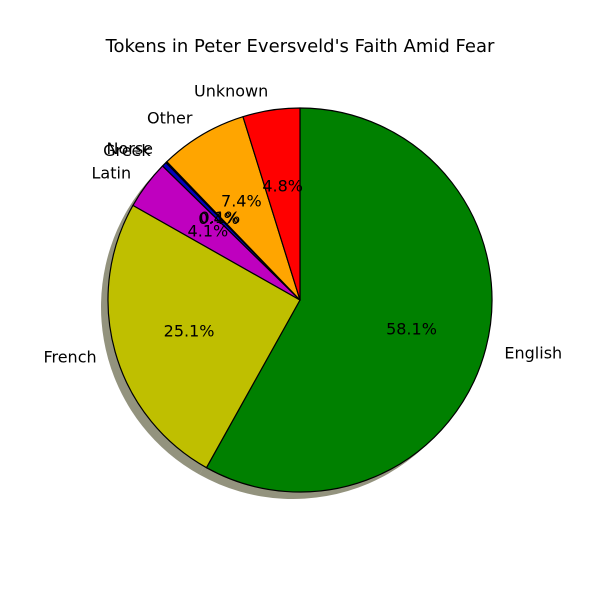 Image resolution: width=600 pixels, height=600 pixels. What do you see at coordinates (231, 91) in the screenshot?
I see `category-label-unknown: Unknown` at bounding box center [231, 91].